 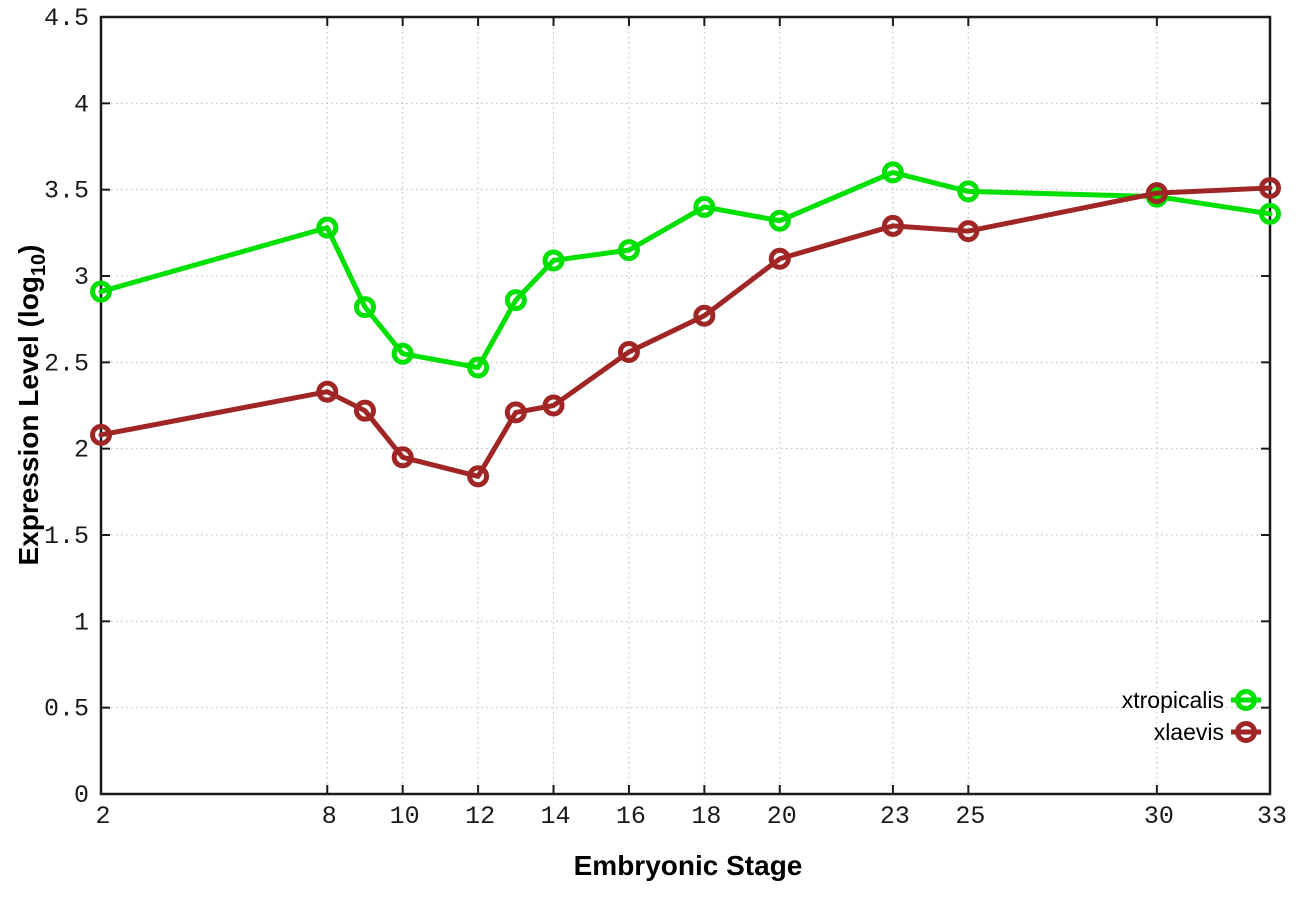 What do you see at coordinates (81, 622) in the screenshot?
I see `y-tick-label: 1` at bounding box center [81, 622].